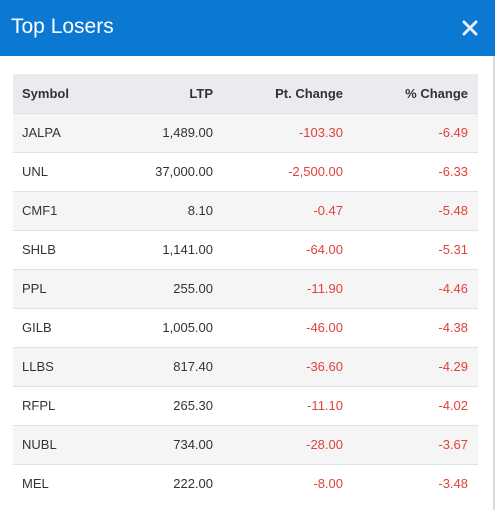  Describe the element at coordinates (39, 405) in the screenshot. I see `cell-symbol: RFPL` at that location.